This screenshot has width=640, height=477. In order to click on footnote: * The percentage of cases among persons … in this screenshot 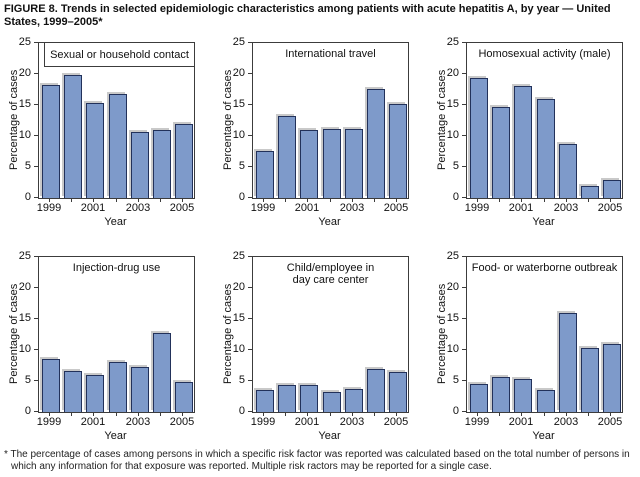, I will do `click(317, 460)`.